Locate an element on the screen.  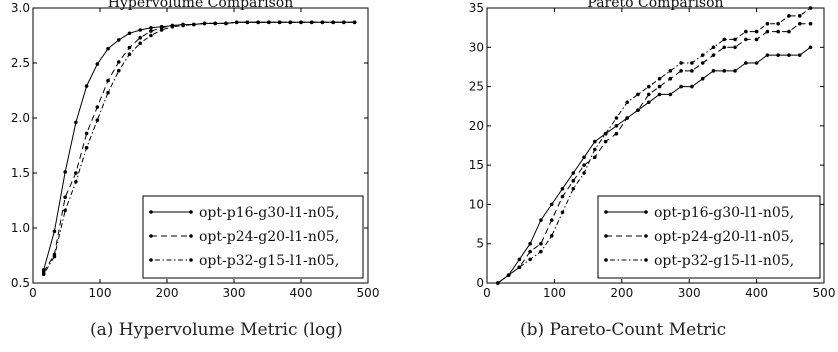
chart-title: Pareto Comparison is located at coordinates (655, 5).